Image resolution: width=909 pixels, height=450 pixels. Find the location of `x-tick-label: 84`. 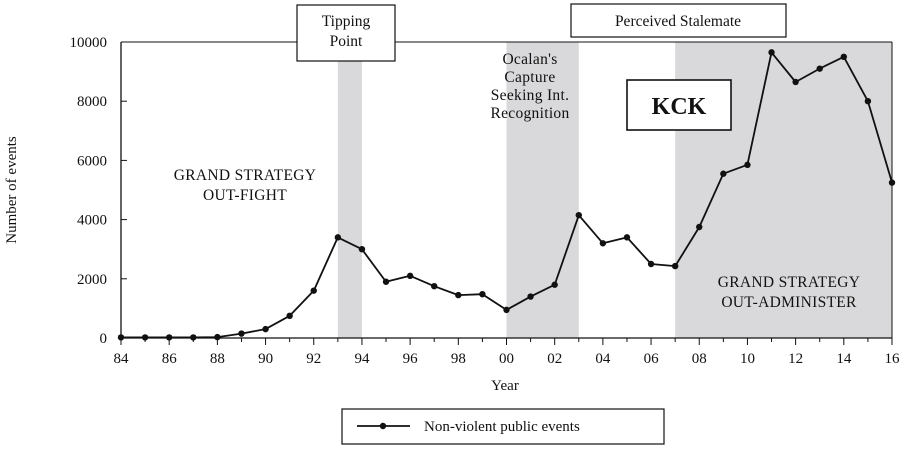

x-tick-label: 84 is located at coordinates (122, 359).